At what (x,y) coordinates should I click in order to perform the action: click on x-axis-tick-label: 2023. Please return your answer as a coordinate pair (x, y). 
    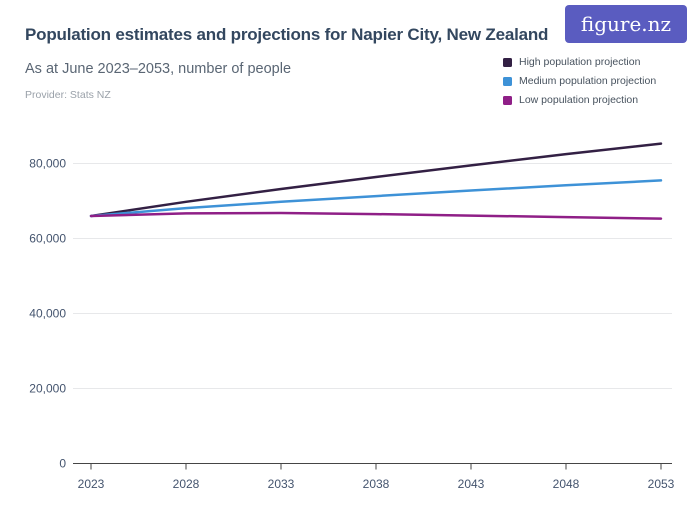
    Looking at the image, I should click on (91, 484).